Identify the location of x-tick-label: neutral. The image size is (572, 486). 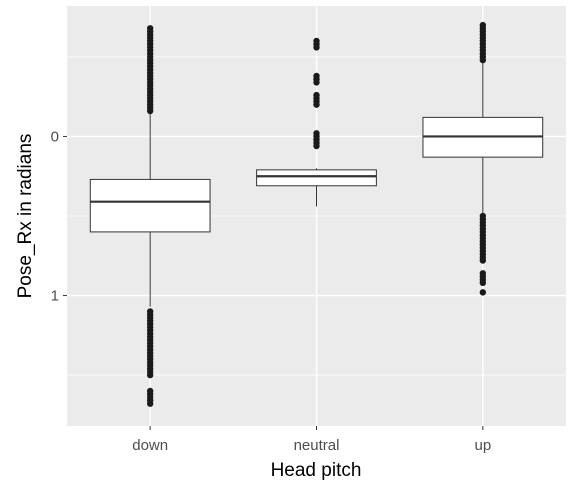
(317, 445).